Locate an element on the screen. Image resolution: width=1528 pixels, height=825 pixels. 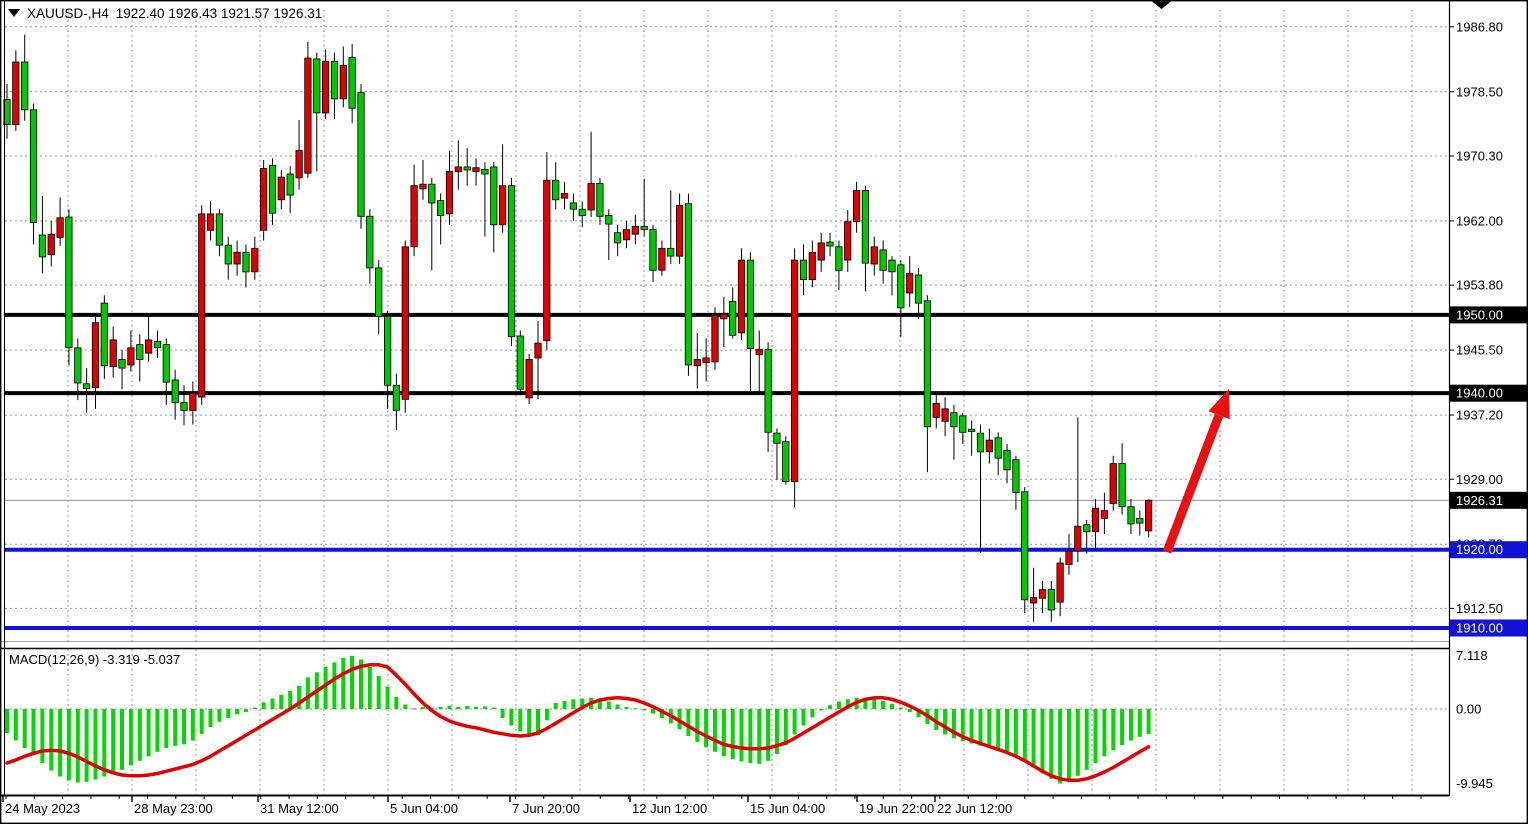
price-tick-label: 1929.00 is located at coordinates (1479, 479).